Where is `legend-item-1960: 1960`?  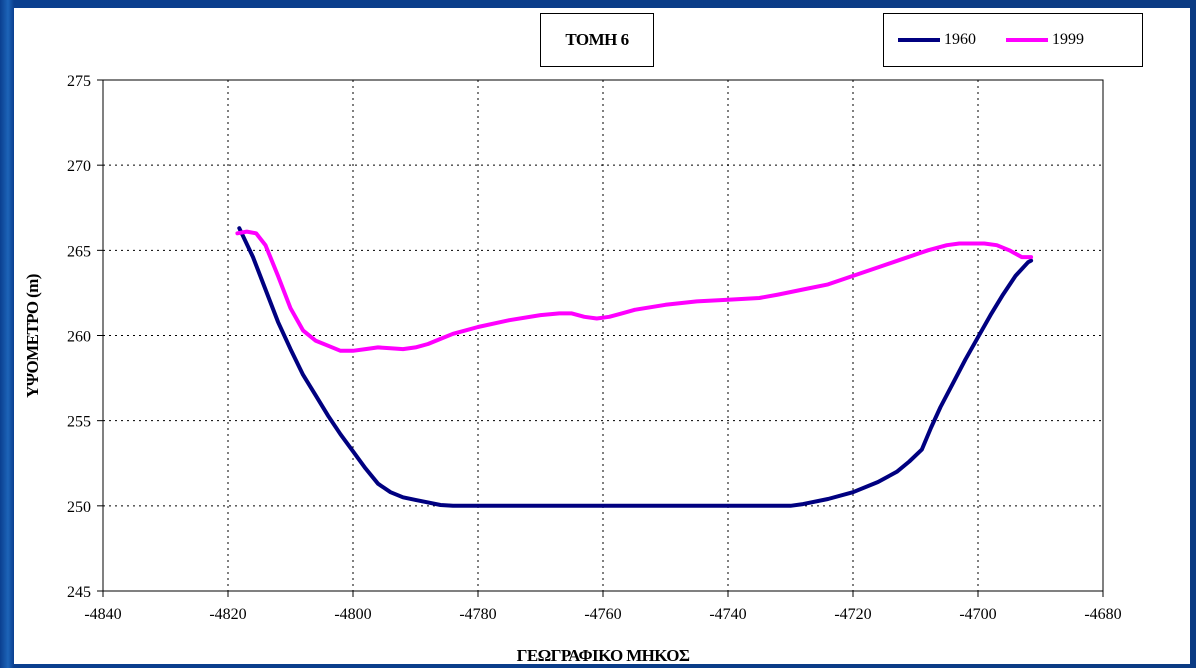 legend-item-1960: 1960 is located at coordinates (937, 40).